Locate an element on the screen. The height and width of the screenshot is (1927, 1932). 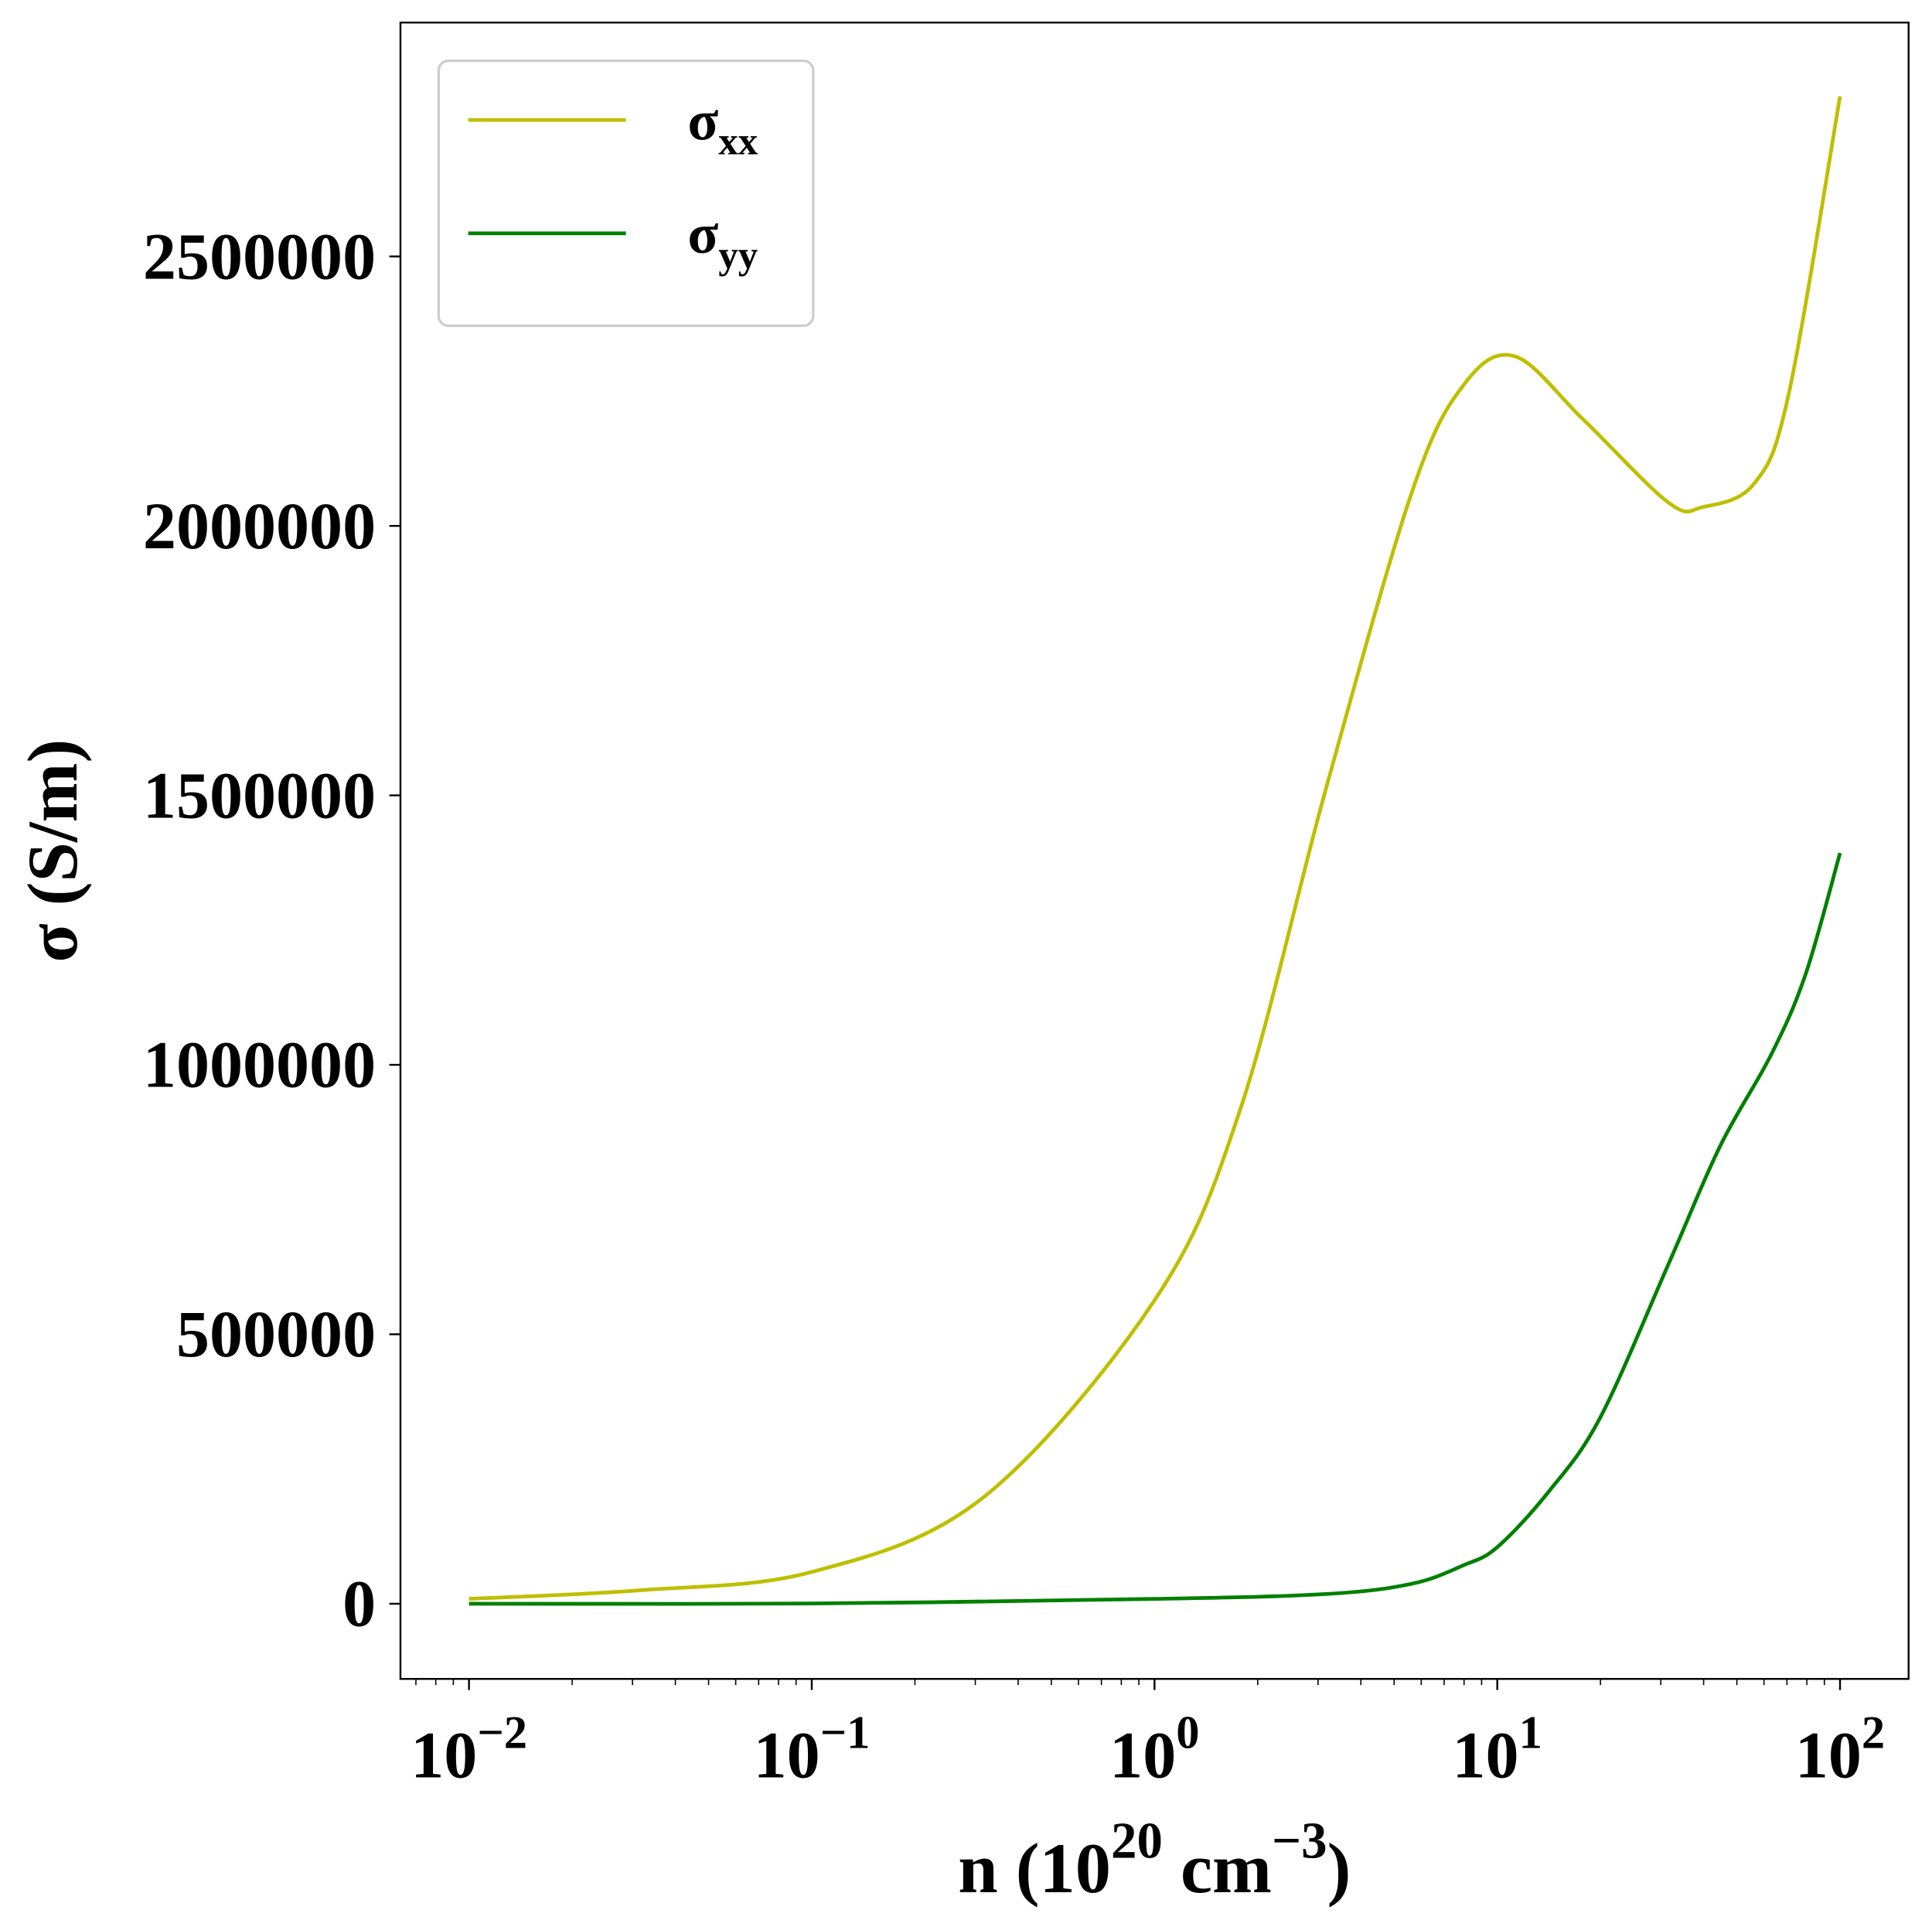
x-tick-label: 10⁰ is located at coordinates (1154, 1749).